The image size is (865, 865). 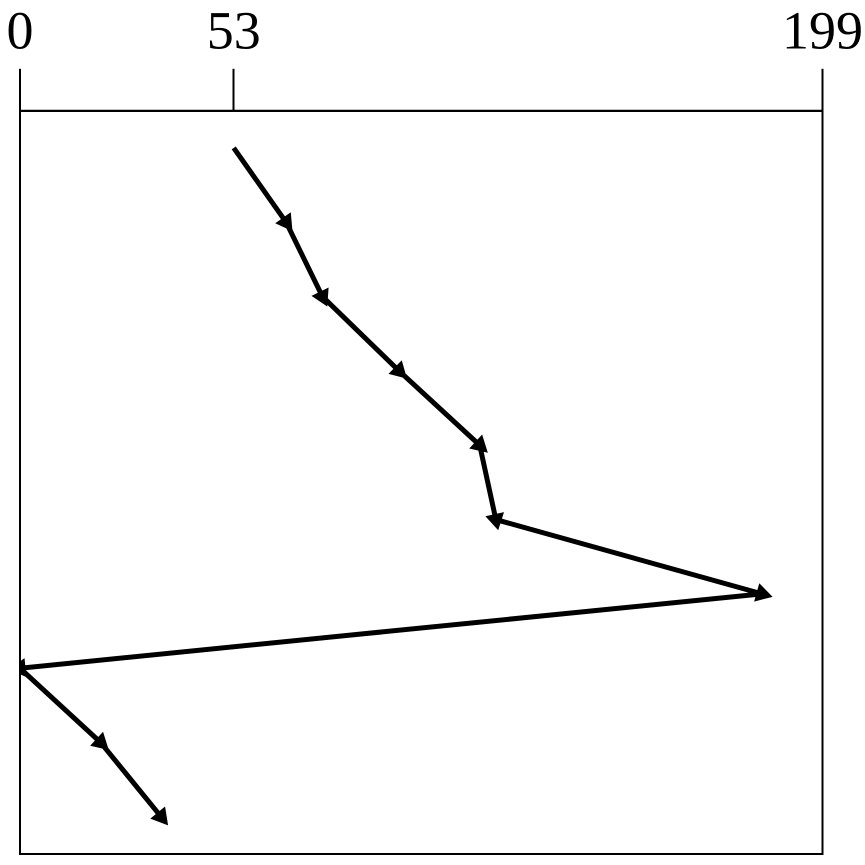 What do you see at coordinates (822, 30) in the screenshot?
I see `x-tick-label: 199` at bounding box center [822, 30].